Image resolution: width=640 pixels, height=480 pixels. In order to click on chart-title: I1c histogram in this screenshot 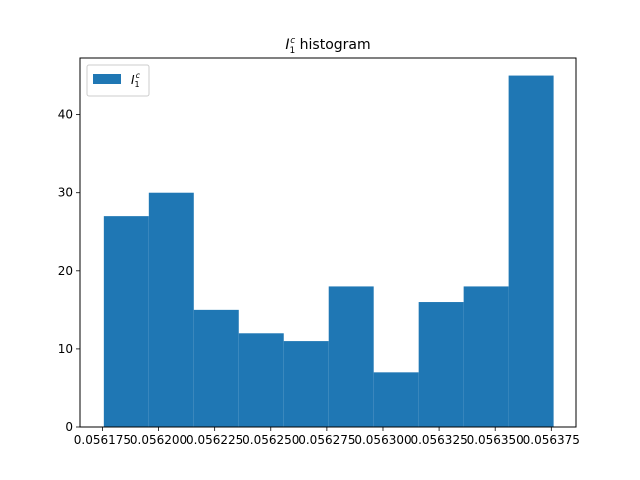, I will do `click(327, 46)`.